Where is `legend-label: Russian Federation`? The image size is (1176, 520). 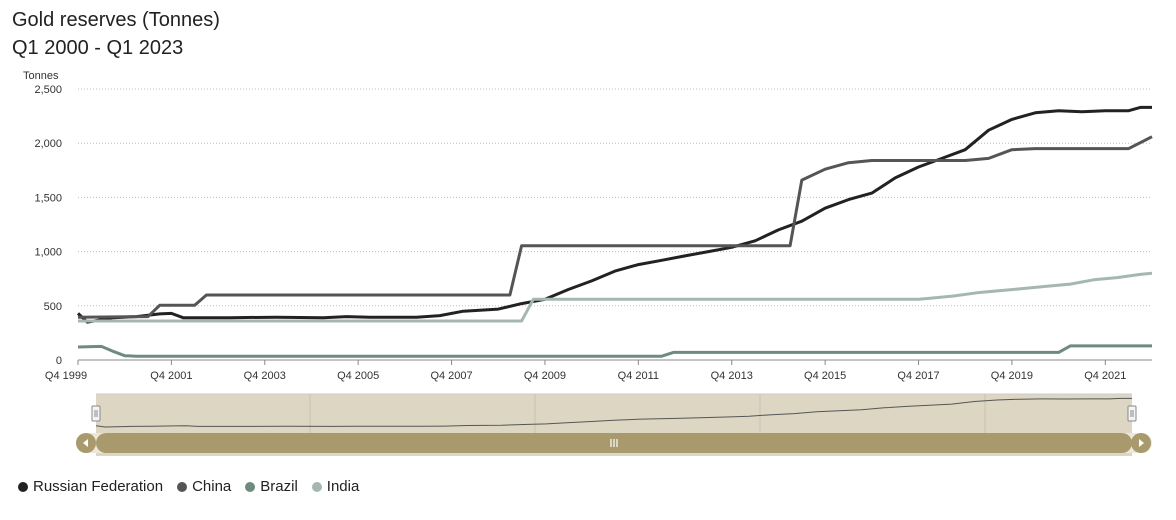
legend-label: Russian Federation is located at coordinates (98, 486).